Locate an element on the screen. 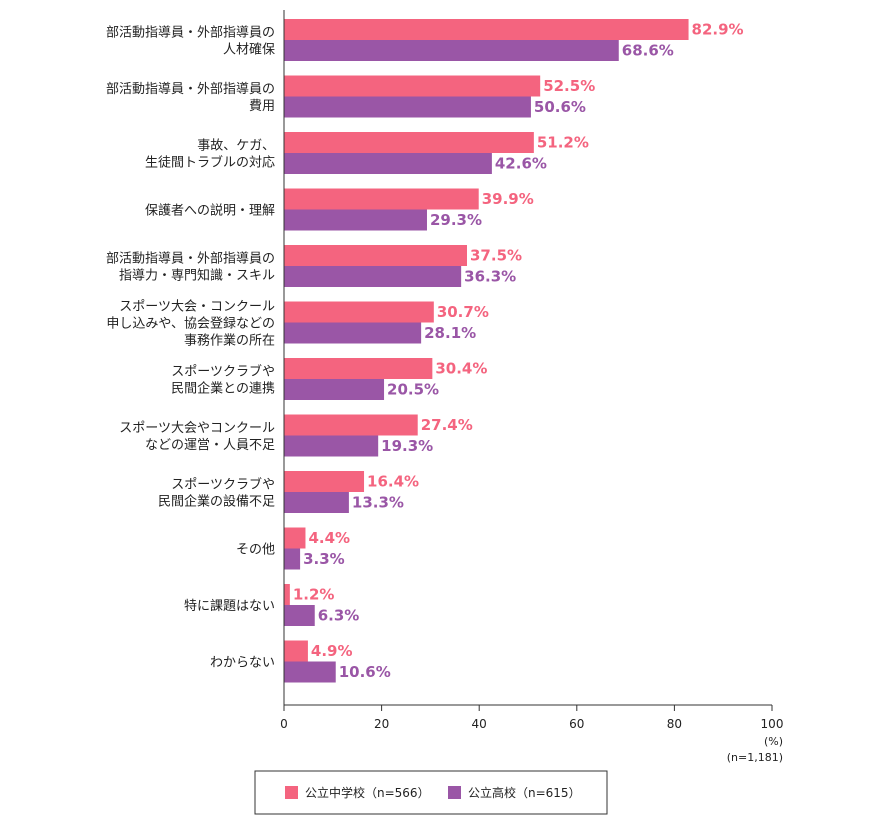 This screenshot has height=826, width=878. value-label-junior-high-8: 16.4% is located at coordinates (393, 482).